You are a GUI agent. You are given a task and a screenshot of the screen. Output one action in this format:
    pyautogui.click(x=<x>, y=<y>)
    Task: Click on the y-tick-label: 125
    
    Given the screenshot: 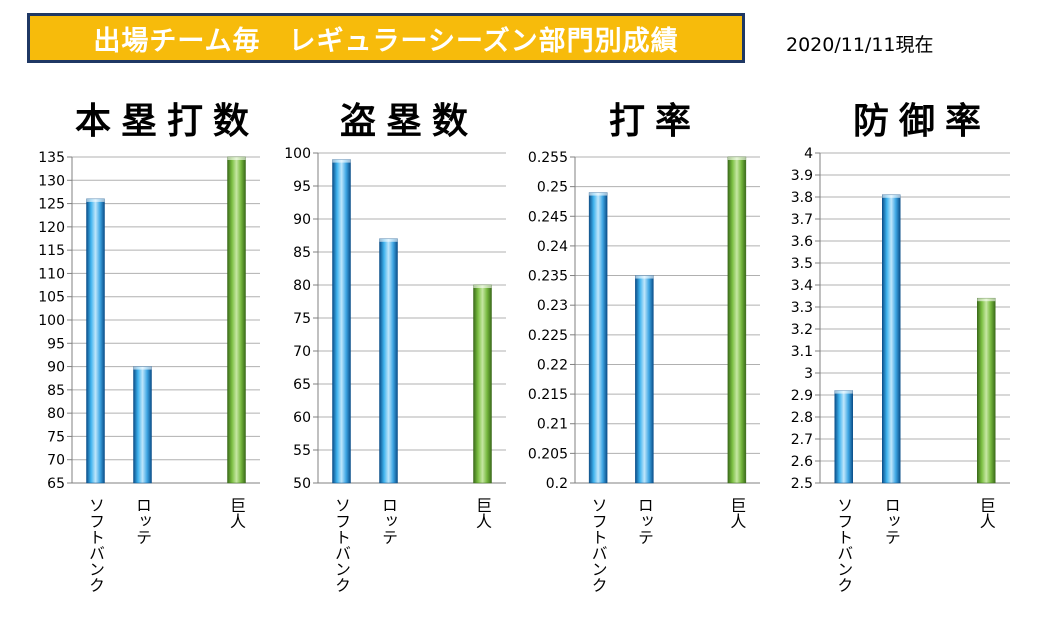 What is the action you would take?
    pyautogui.click(x=51, y=205)
    